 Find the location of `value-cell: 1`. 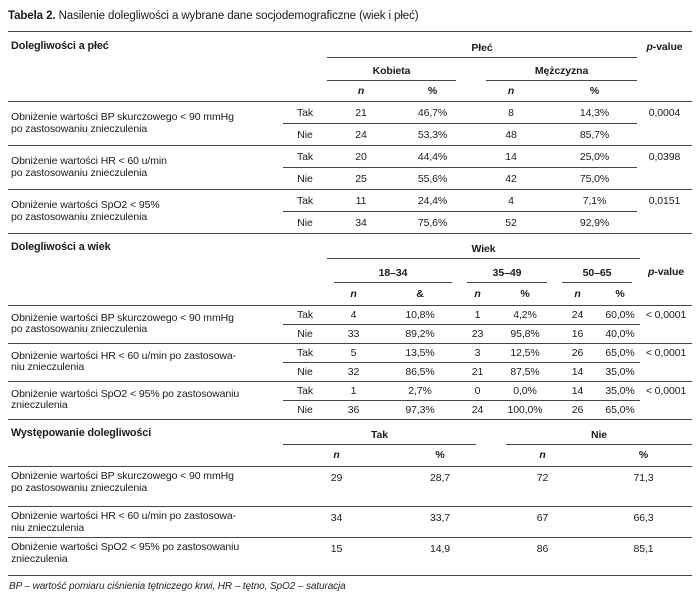

value-cell: 1 is located at coordinates (353, 391).